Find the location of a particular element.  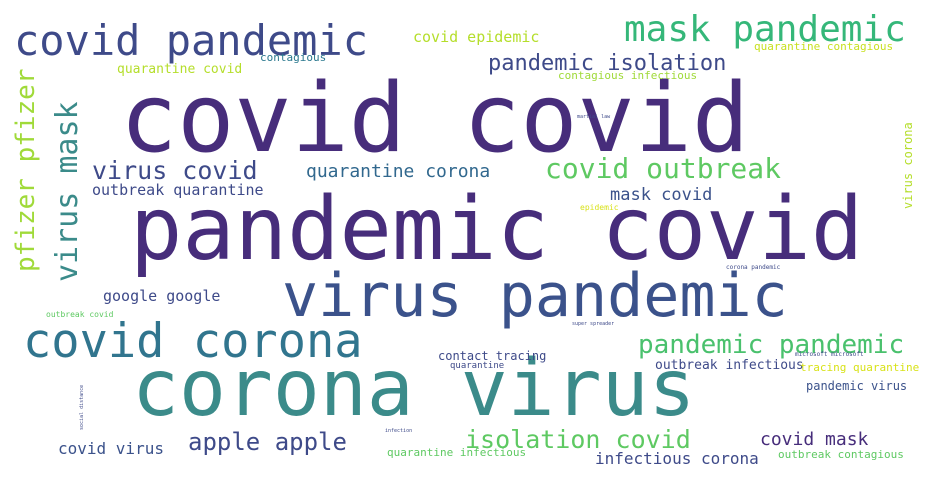

word-corona-pandemic: corona pandemic is located at coordinates (753, 267).